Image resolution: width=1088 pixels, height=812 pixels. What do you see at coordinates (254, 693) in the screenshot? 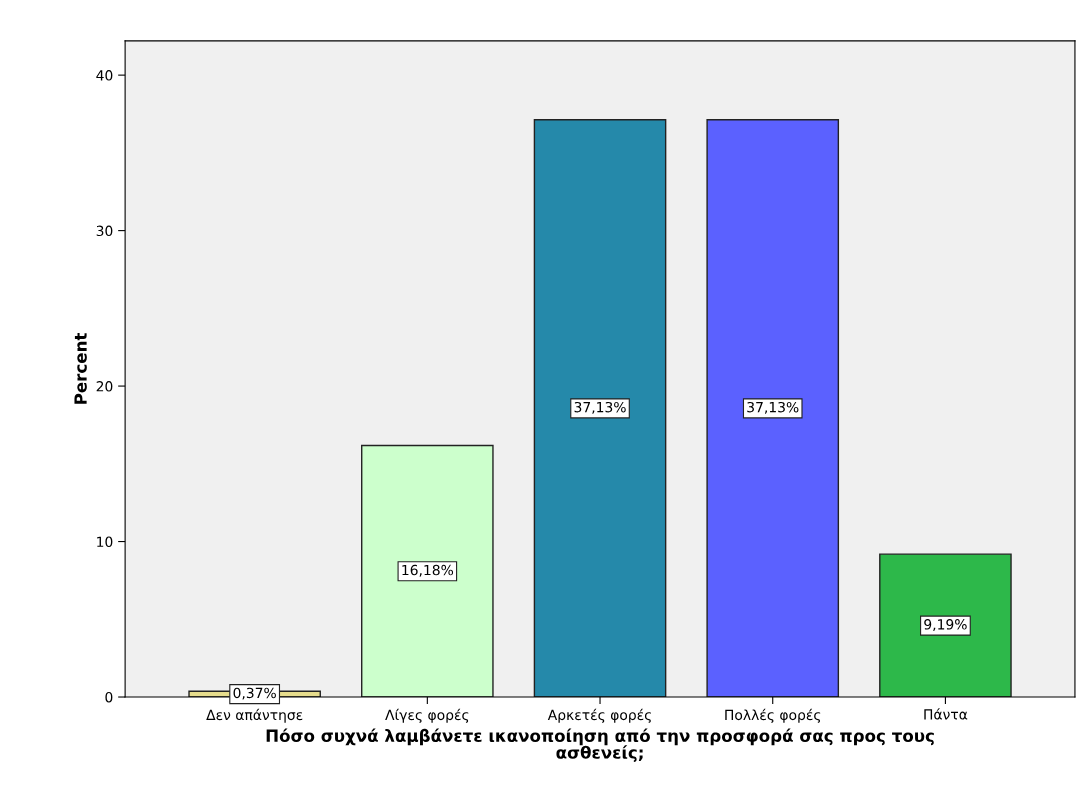
I see `data-label: 0,37%` at bounding box center [254, 693].